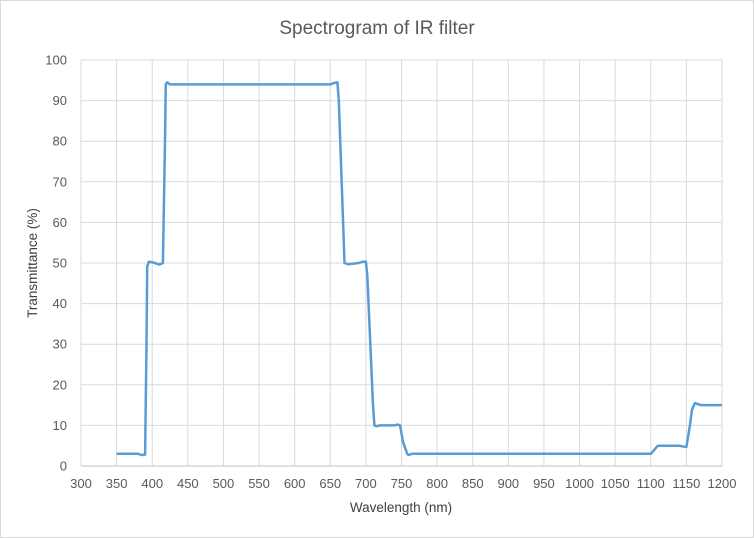 The height and width of the screenshot is (538, 754). I want to click on y-axis-label: Transmittance (%), so click(32, 263).